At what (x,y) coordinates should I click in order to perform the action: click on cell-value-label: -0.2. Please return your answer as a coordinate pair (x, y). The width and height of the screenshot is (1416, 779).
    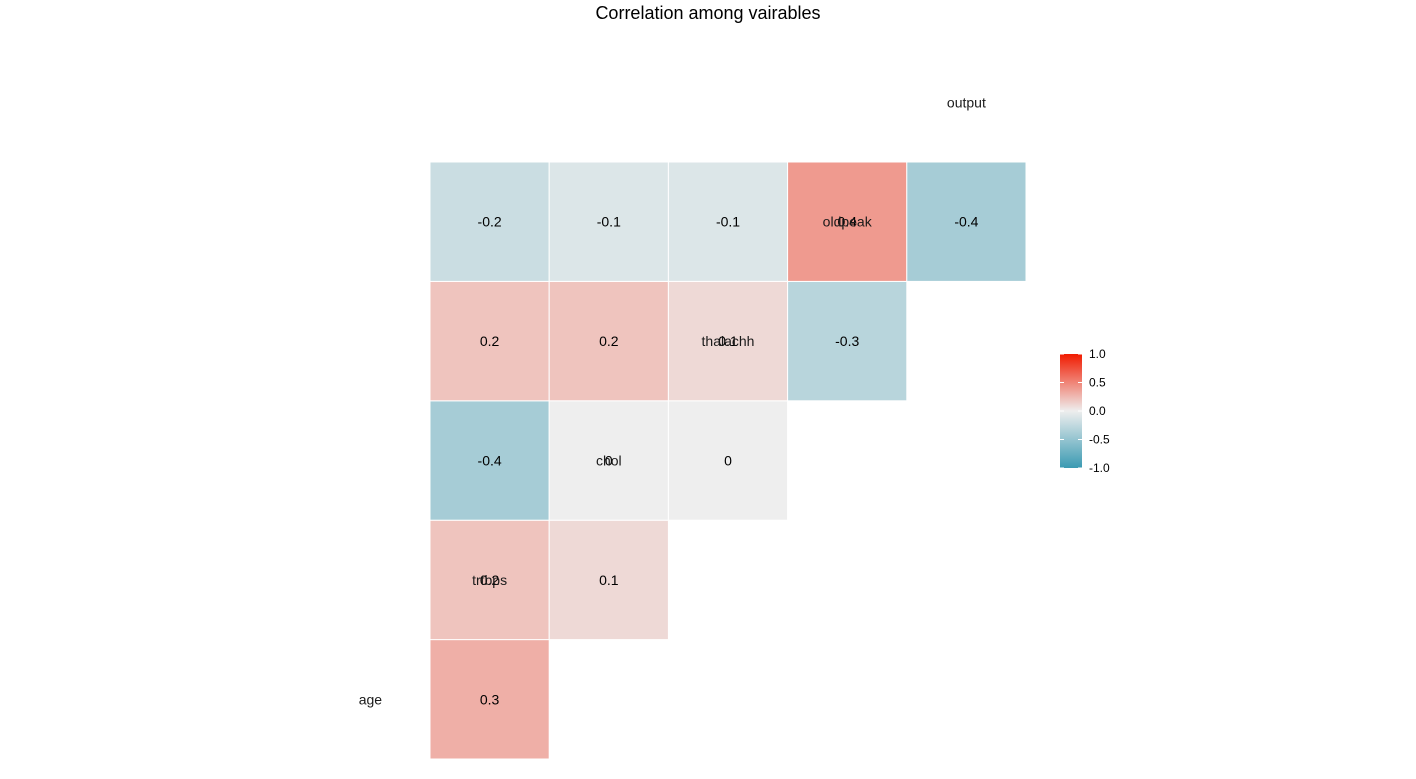
    Looking at the image, I should click on (490, 222).